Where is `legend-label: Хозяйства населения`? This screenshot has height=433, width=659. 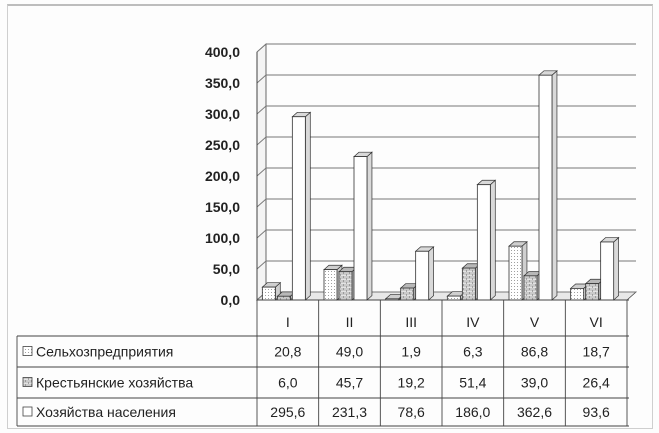
legend-label: Хозяйства населения is located at coordinates (106, 412).